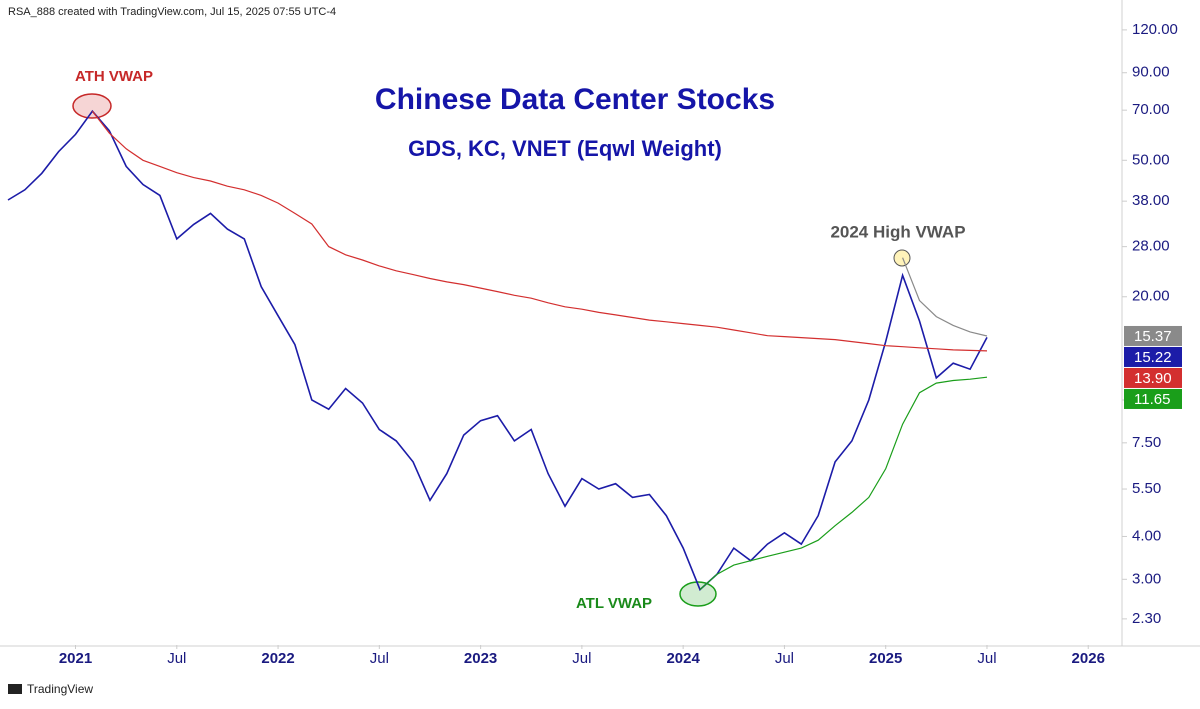  I want to click on last-value-badge: 11.65, so click(1153, 398).